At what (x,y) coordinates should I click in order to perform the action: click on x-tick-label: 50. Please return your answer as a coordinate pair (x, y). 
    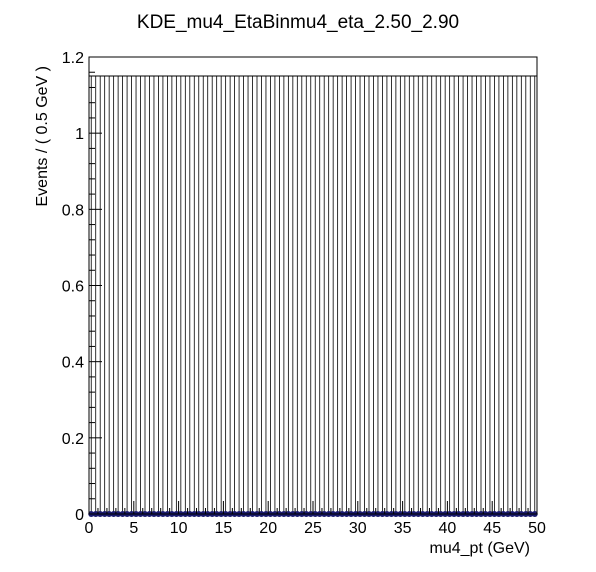
    Looking at the image, I should click on (537, 528).